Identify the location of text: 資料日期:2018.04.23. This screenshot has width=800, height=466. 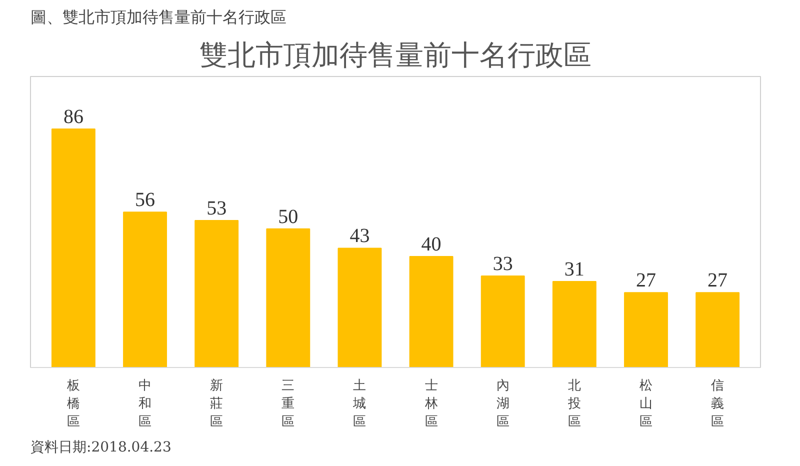
(101, 448).